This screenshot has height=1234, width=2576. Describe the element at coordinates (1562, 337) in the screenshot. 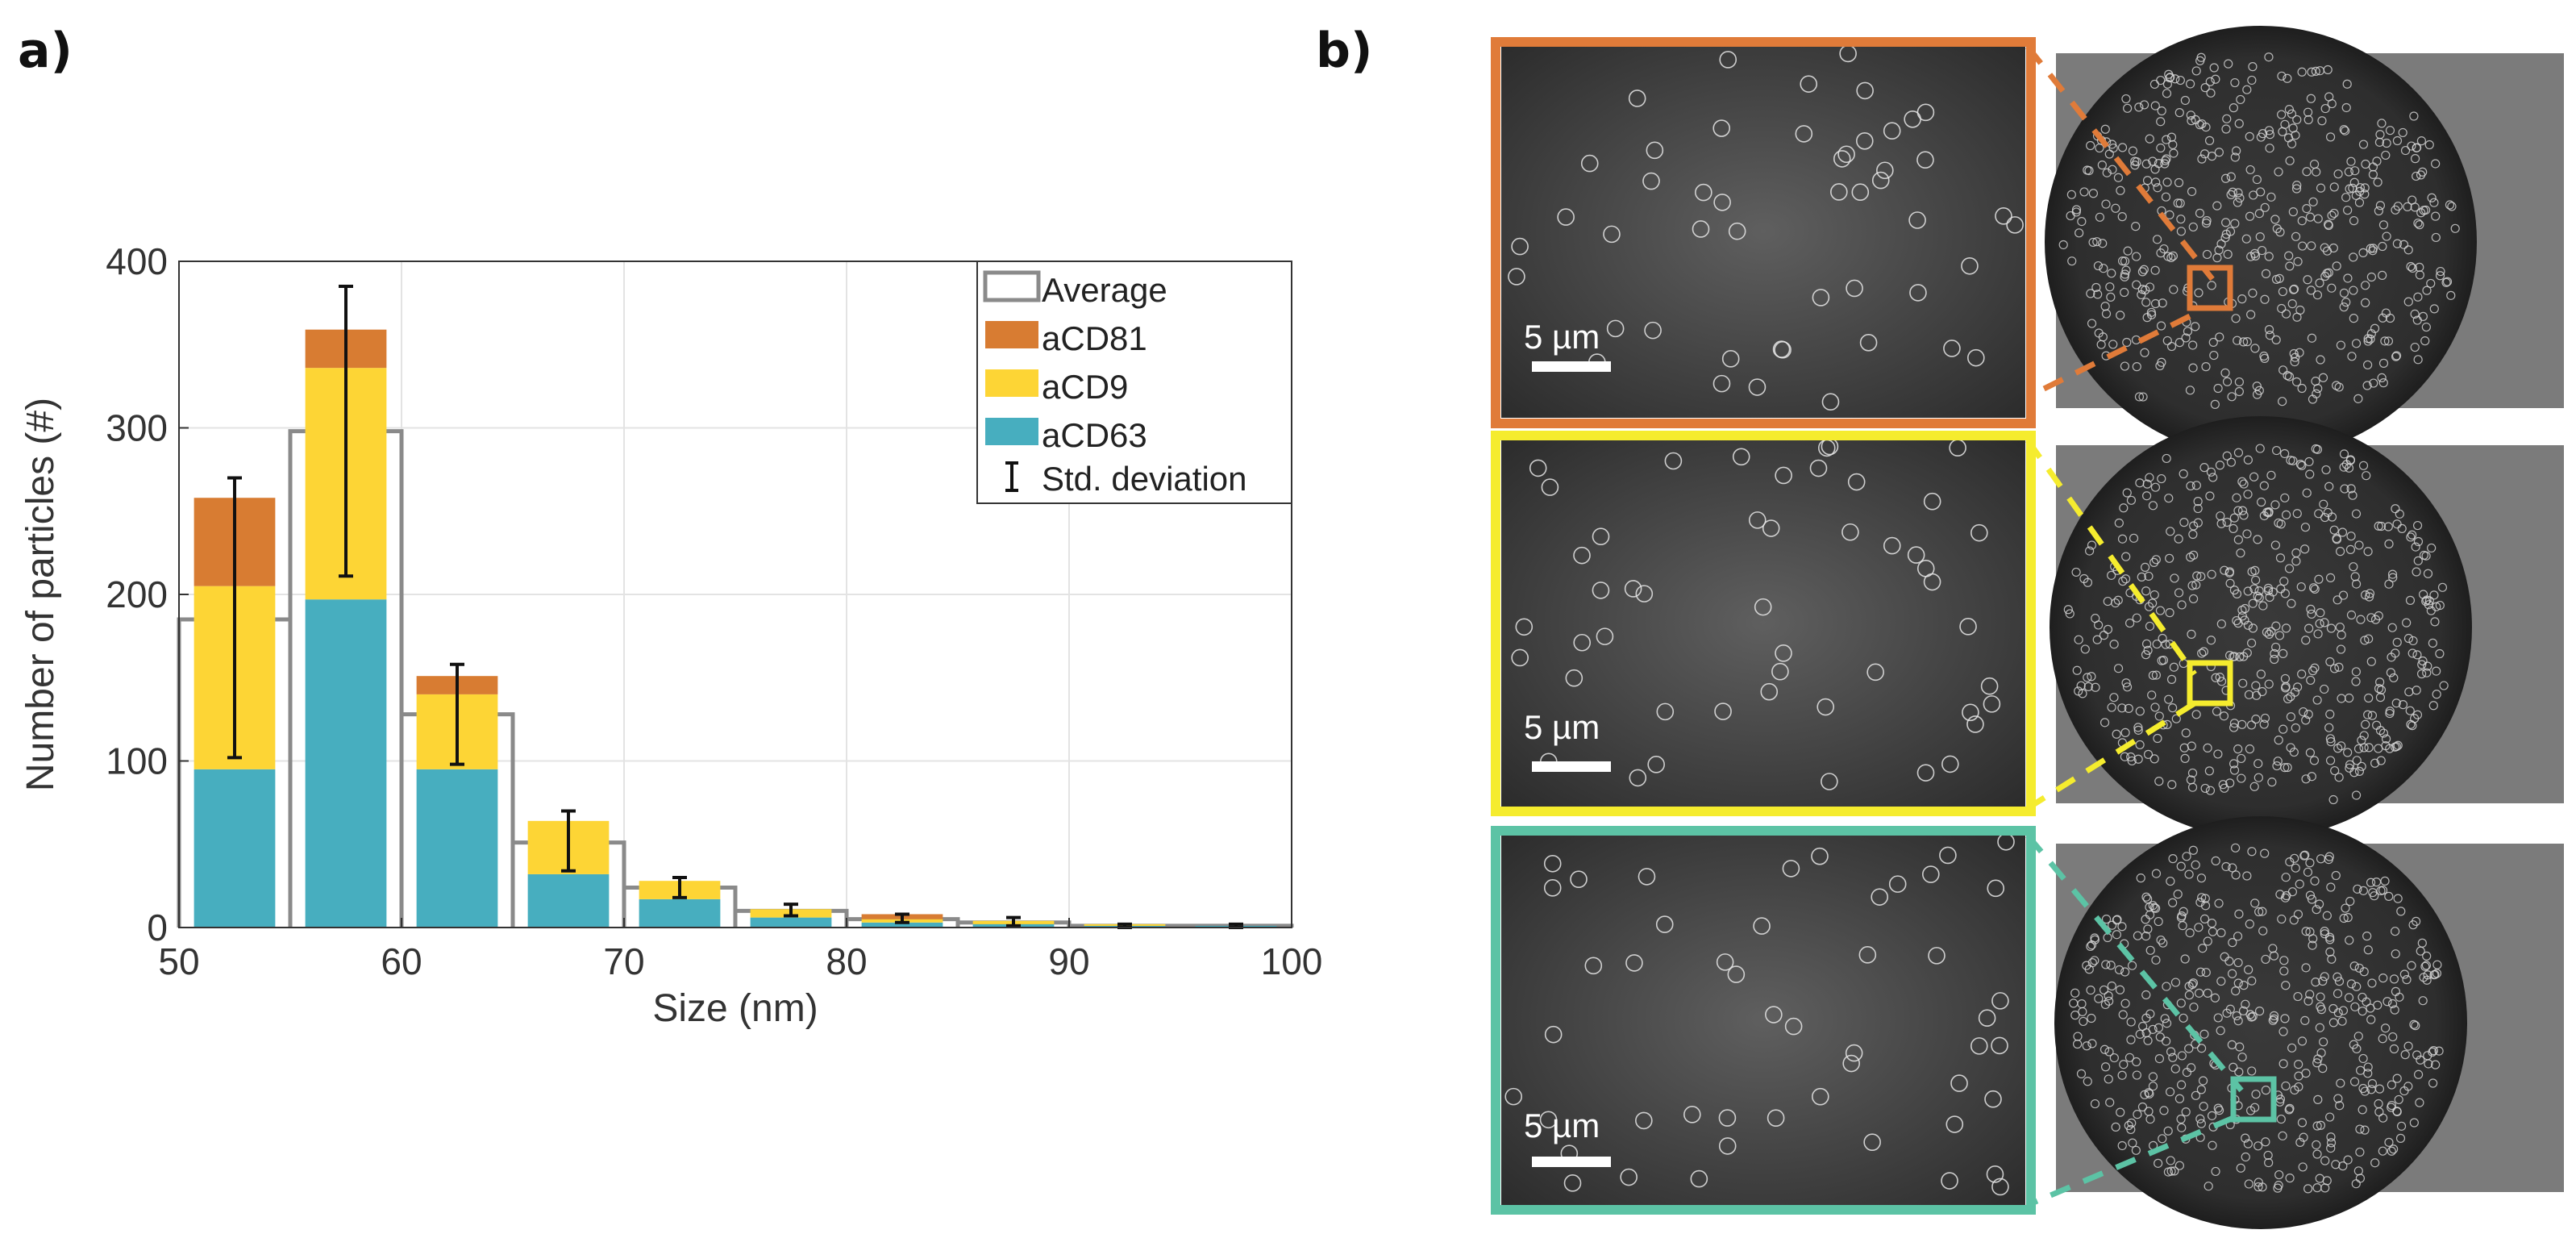

I see `scale-bar-label: 5 µm` at that location.